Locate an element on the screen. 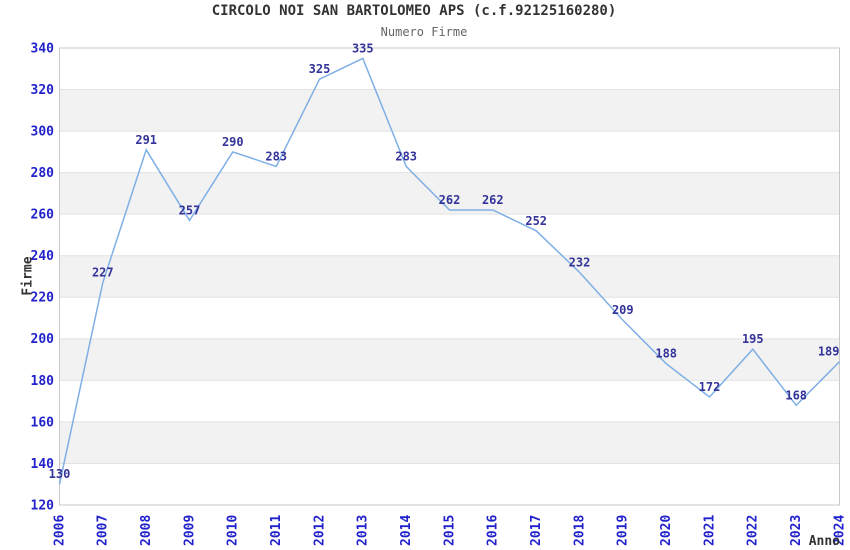 The width and height of the screenshot is (850, 550). x-tick-label: 2015 is located at coordinates (449, 530).